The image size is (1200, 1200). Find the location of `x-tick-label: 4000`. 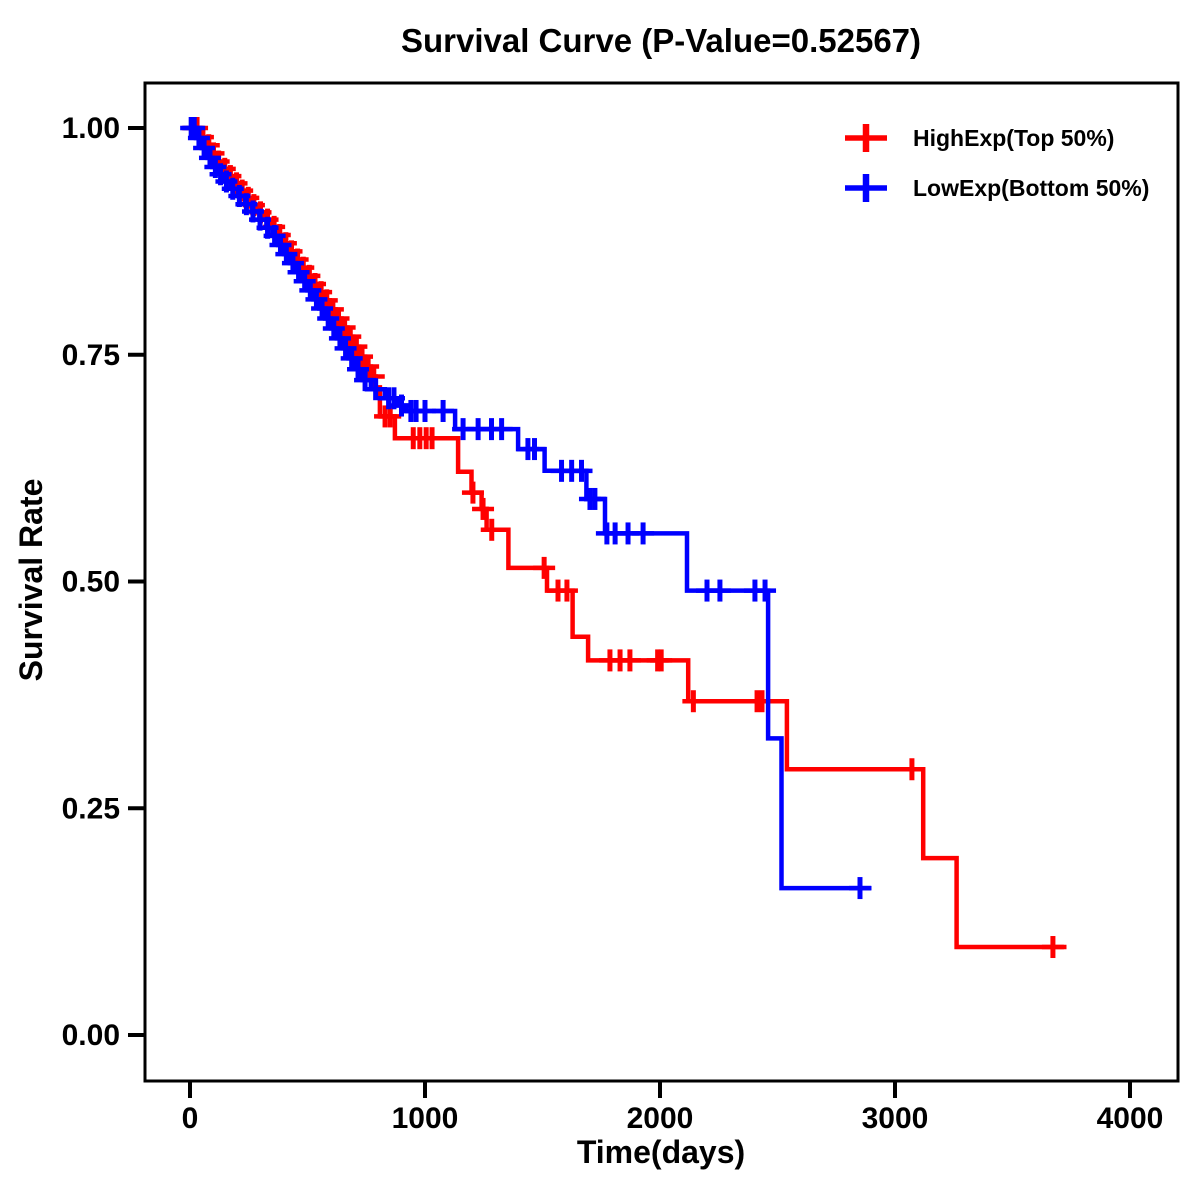

x-tick-label: 4000 is located at coordinates (1130, 1118).